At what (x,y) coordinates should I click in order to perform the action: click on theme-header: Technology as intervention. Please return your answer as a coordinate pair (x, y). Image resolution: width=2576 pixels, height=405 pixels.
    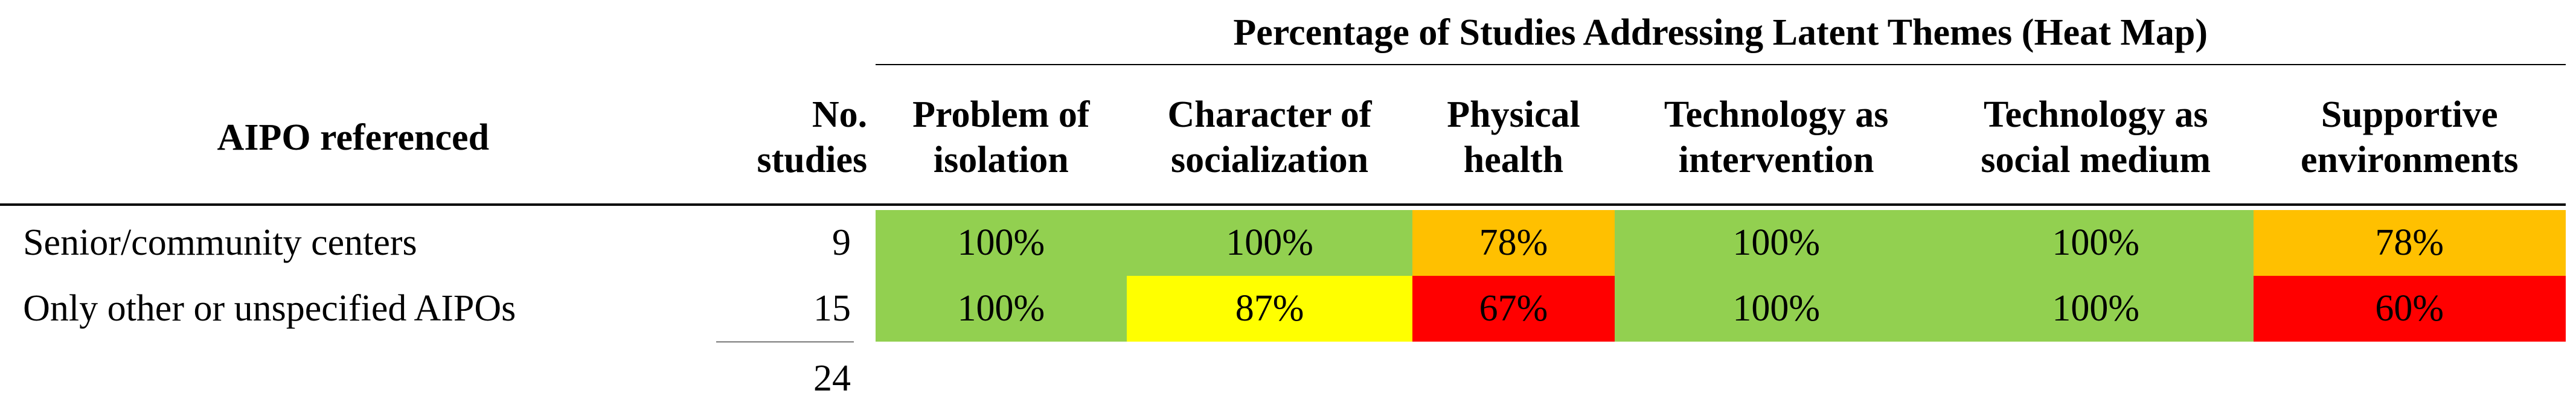
    Looking at the image, I should click on (1776, 137).